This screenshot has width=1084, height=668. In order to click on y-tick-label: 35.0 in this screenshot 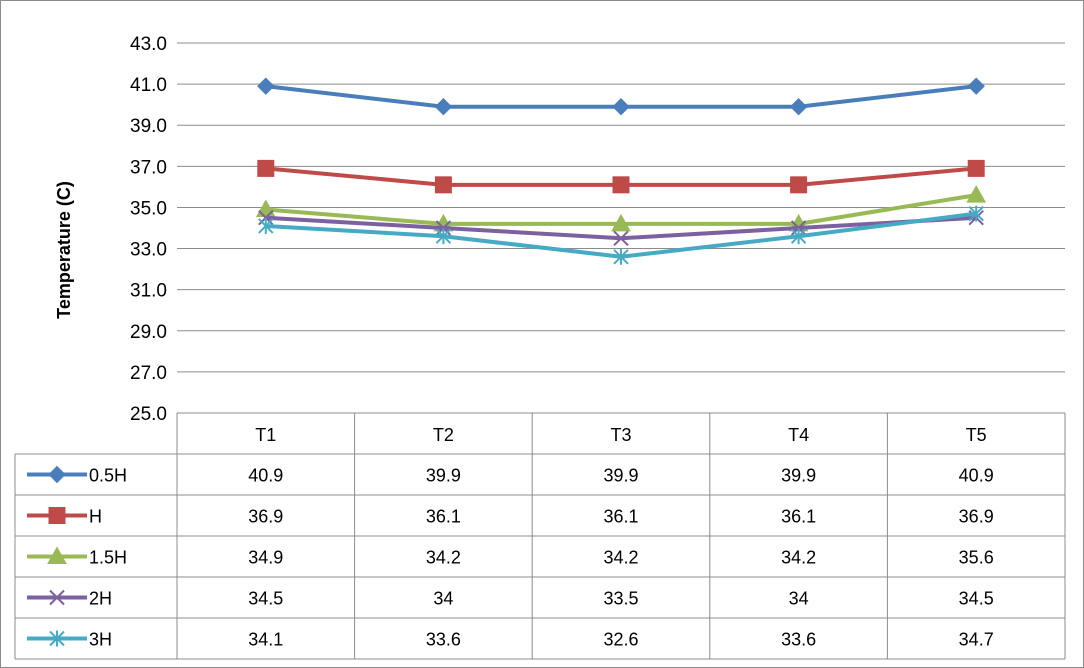, I will do `click(148, 208)`.